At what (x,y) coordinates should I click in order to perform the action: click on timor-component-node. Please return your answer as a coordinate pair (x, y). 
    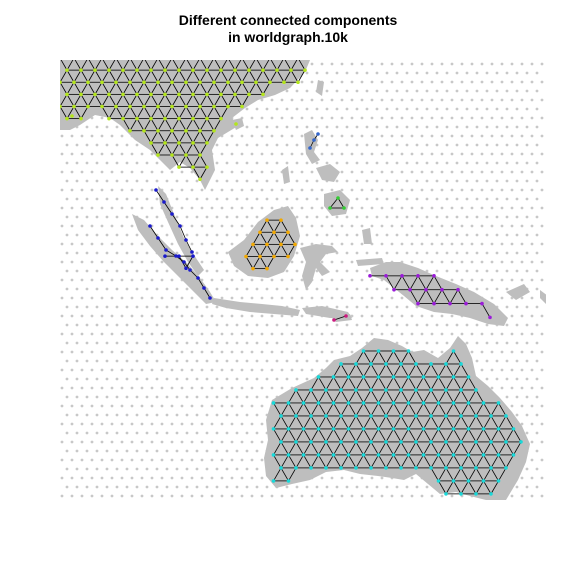
    Looking at the image, I should click on (346, 316).